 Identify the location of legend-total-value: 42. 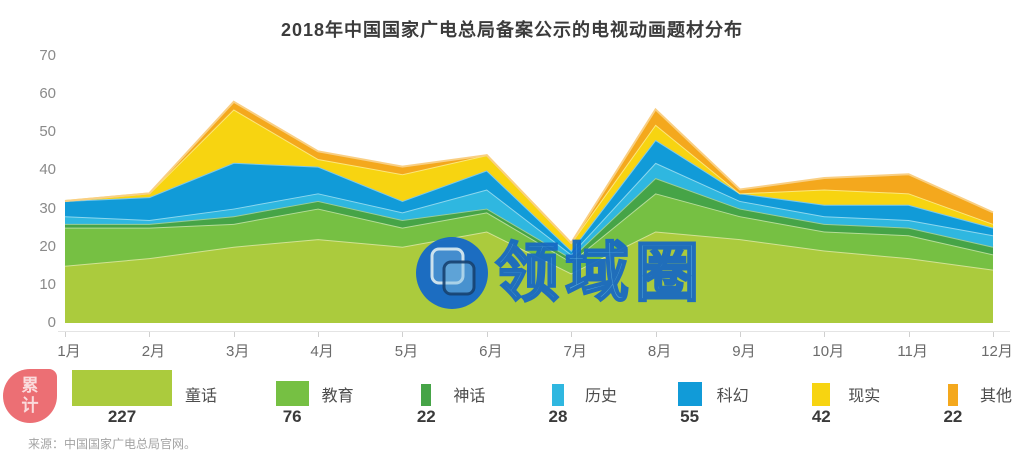
(821, 416).